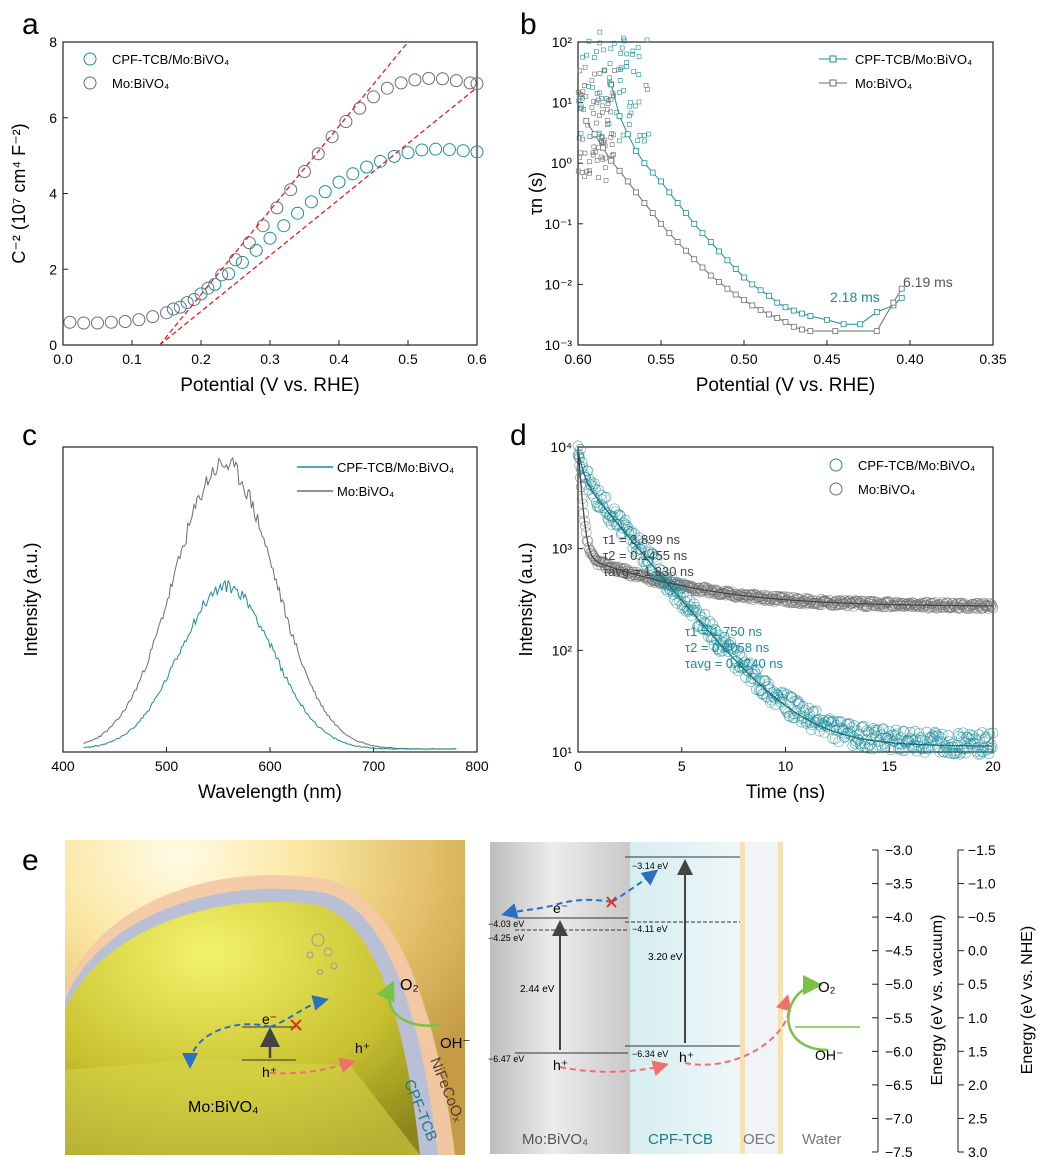  Describe the element at coordinates (270, 664) in the screenshot. I see `spectrum-line` at that location.